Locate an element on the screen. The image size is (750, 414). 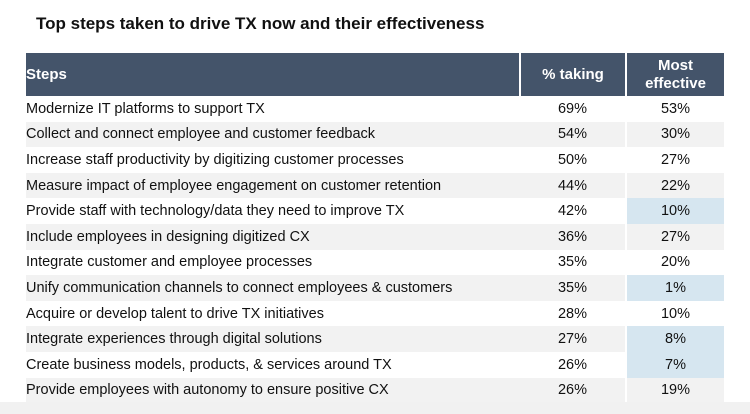
cell-pct-taking: 54% is located at coordinates (573, 134).